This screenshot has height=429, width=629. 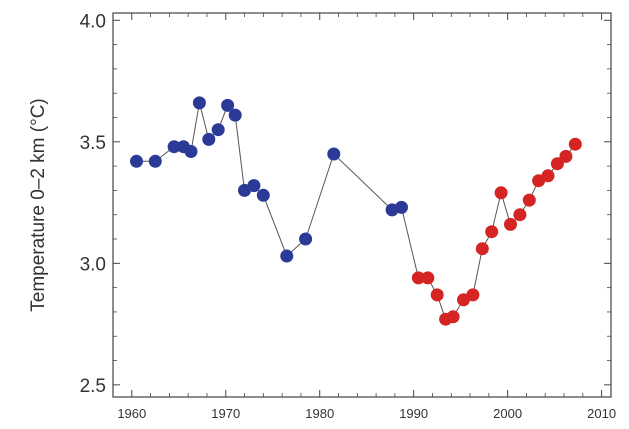 I want to click on x-tick-label: 1970, so click(x=225, y=413).